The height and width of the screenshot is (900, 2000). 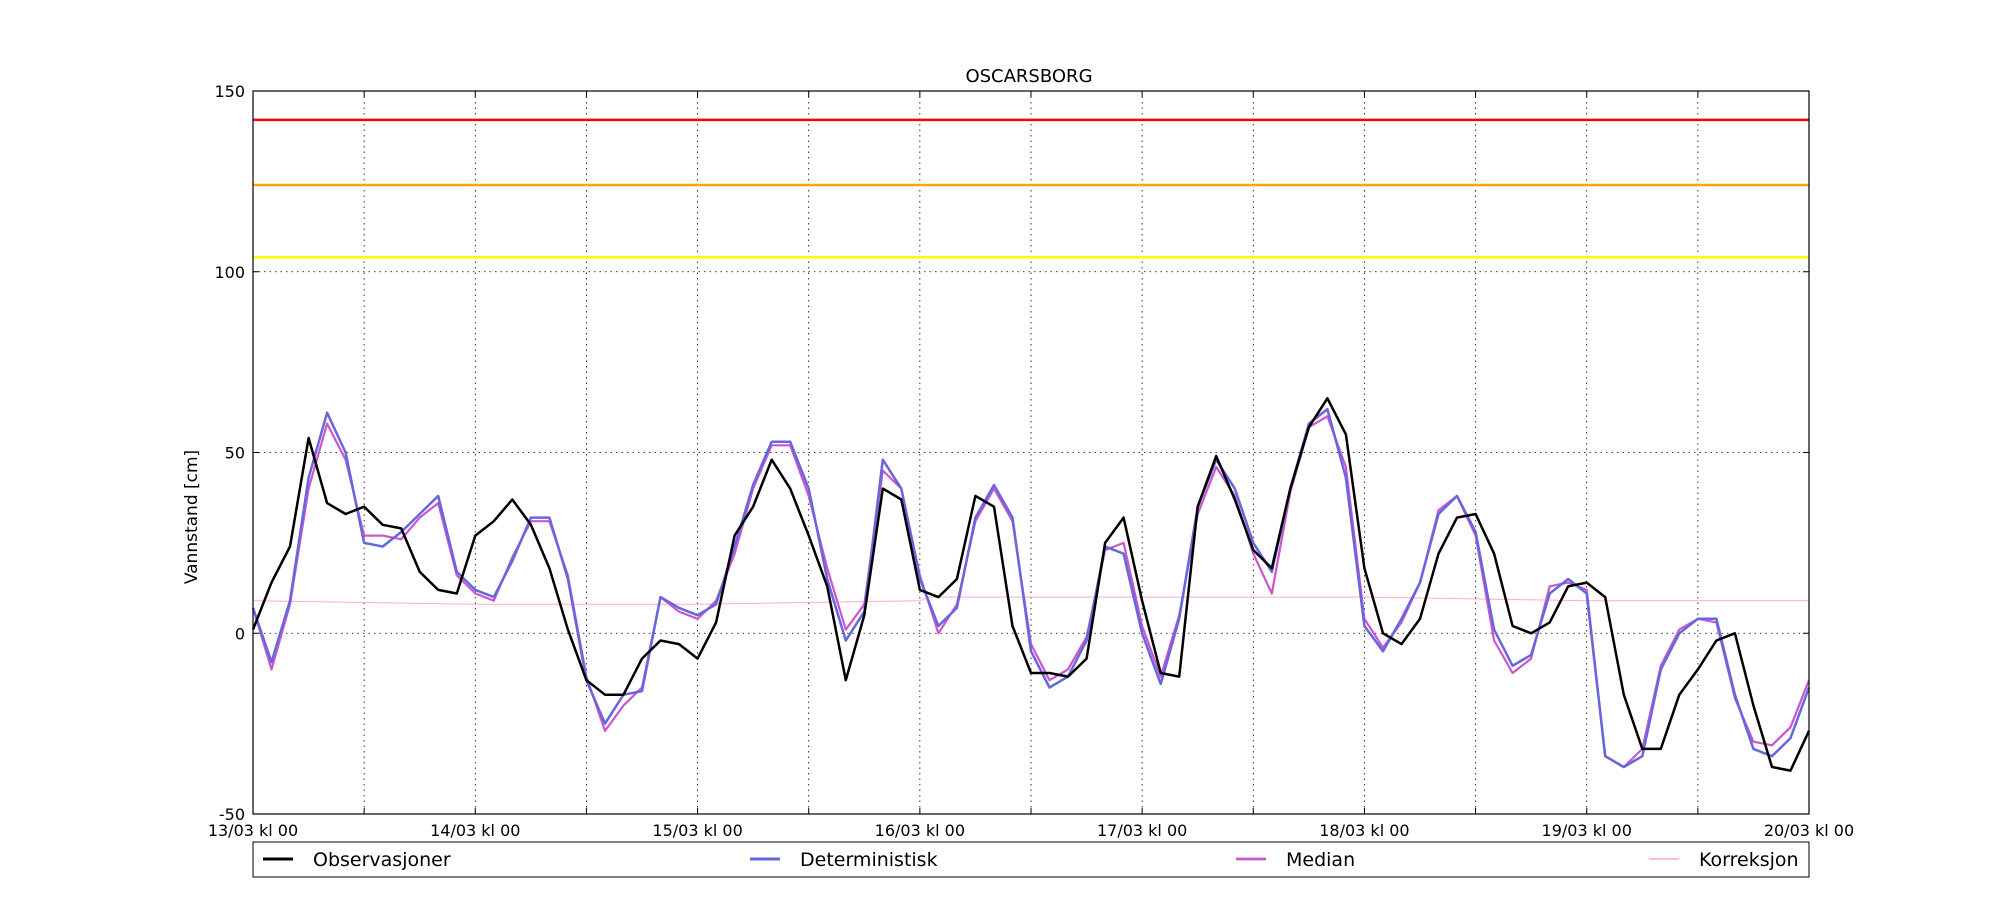 I want to click on chart-title: OSCARSBORG, so click(x=1028, y=76).